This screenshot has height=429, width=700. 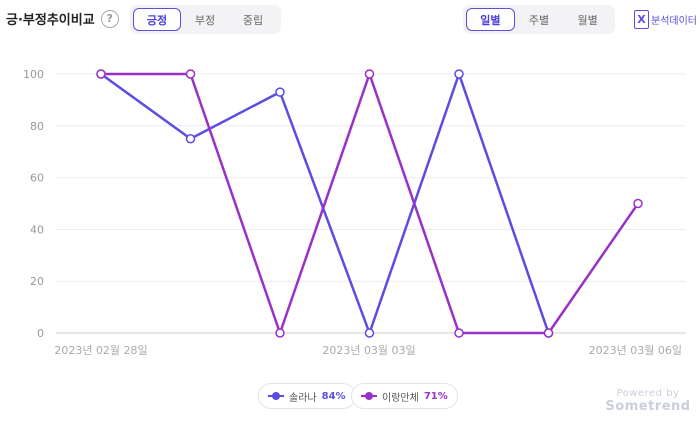 What do you see at coordinates (490, 19) in the screenshot?
I see `tab-daily: 일별` at bounding box center [490, 19].